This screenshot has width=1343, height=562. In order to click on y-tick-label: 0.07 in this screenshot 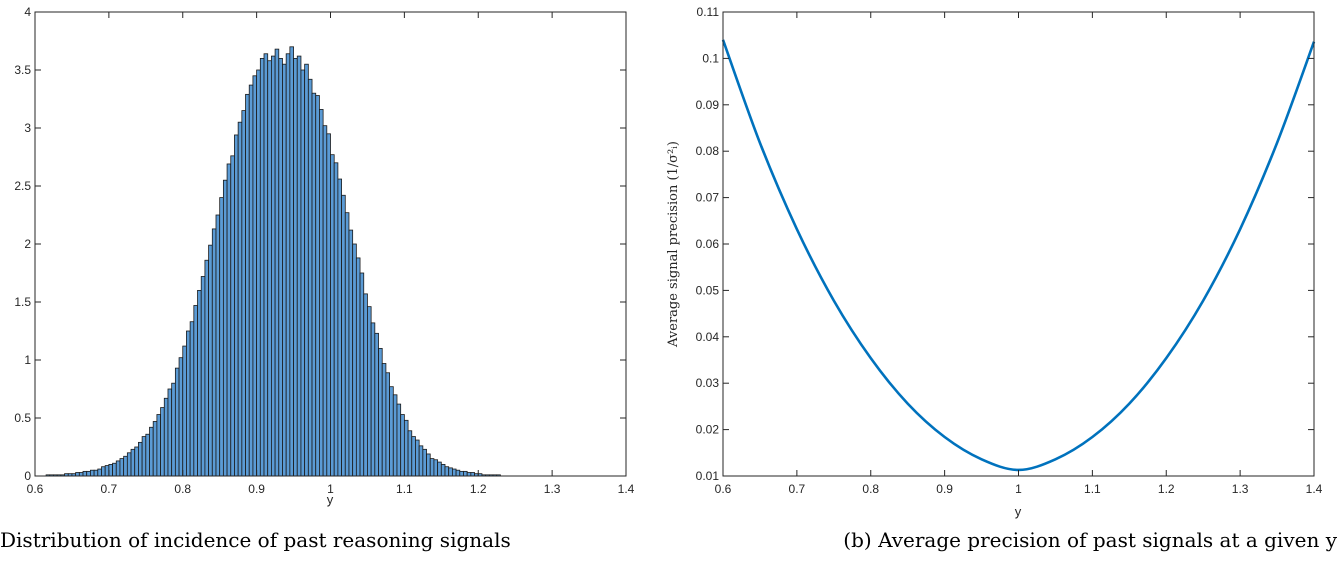, I will do `click(708, 198)`.